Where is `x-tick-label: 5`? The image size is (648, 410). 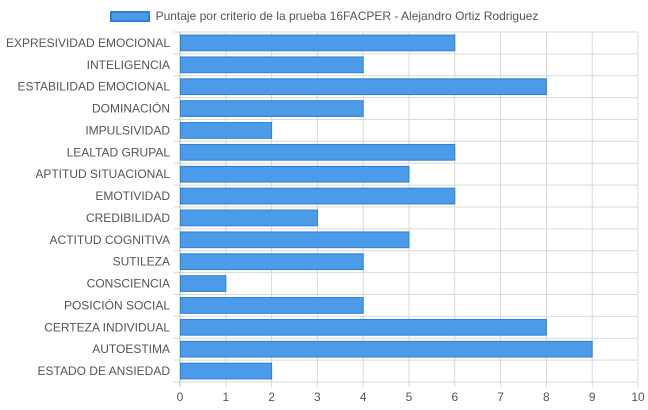 x-tick-label: 5 is located at coordinates (409, 397).